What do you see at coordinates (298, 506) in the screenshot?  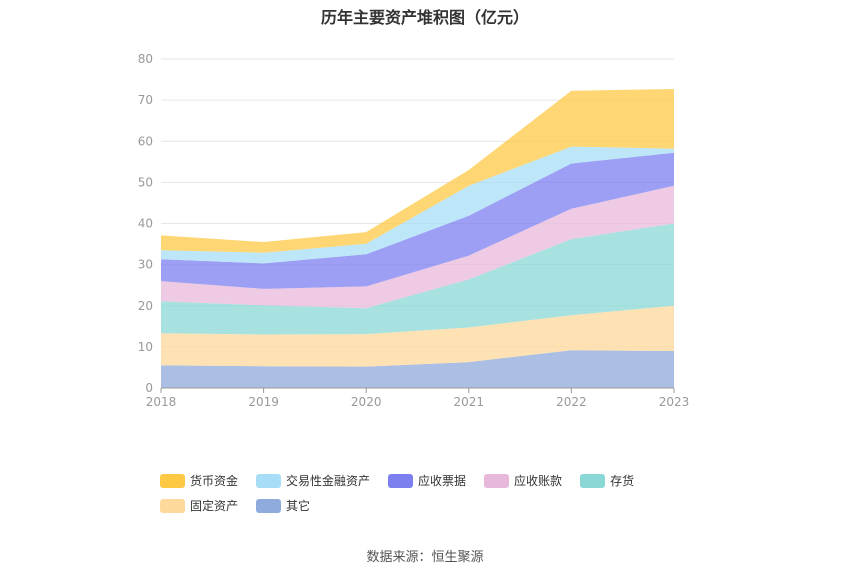 I see `legend-label: 其它` at bounding box center [298, 506].